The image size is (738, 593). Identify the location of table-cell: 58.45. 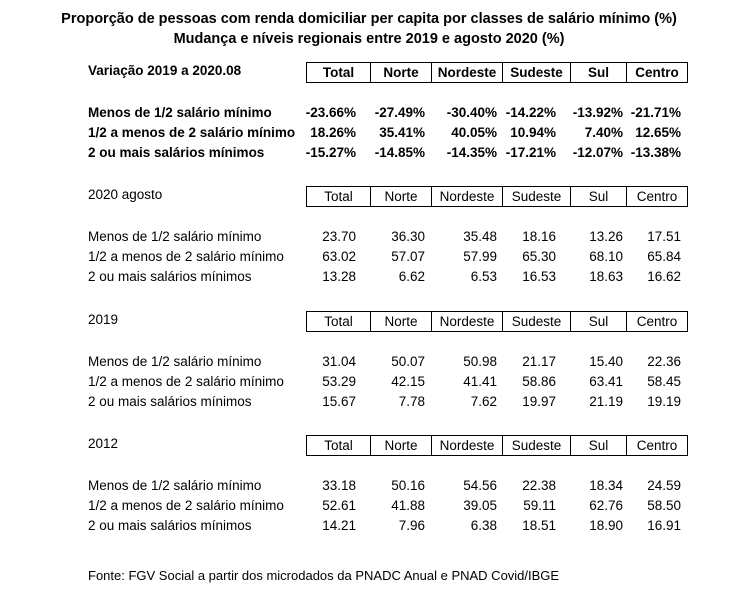
(664, 381).